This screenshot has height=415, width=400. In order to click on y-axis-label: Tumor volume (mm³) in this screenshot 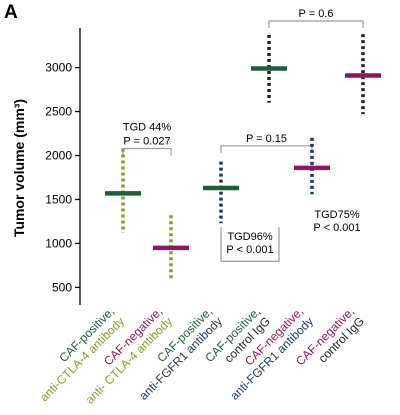, I will do `click(19, 168)`.